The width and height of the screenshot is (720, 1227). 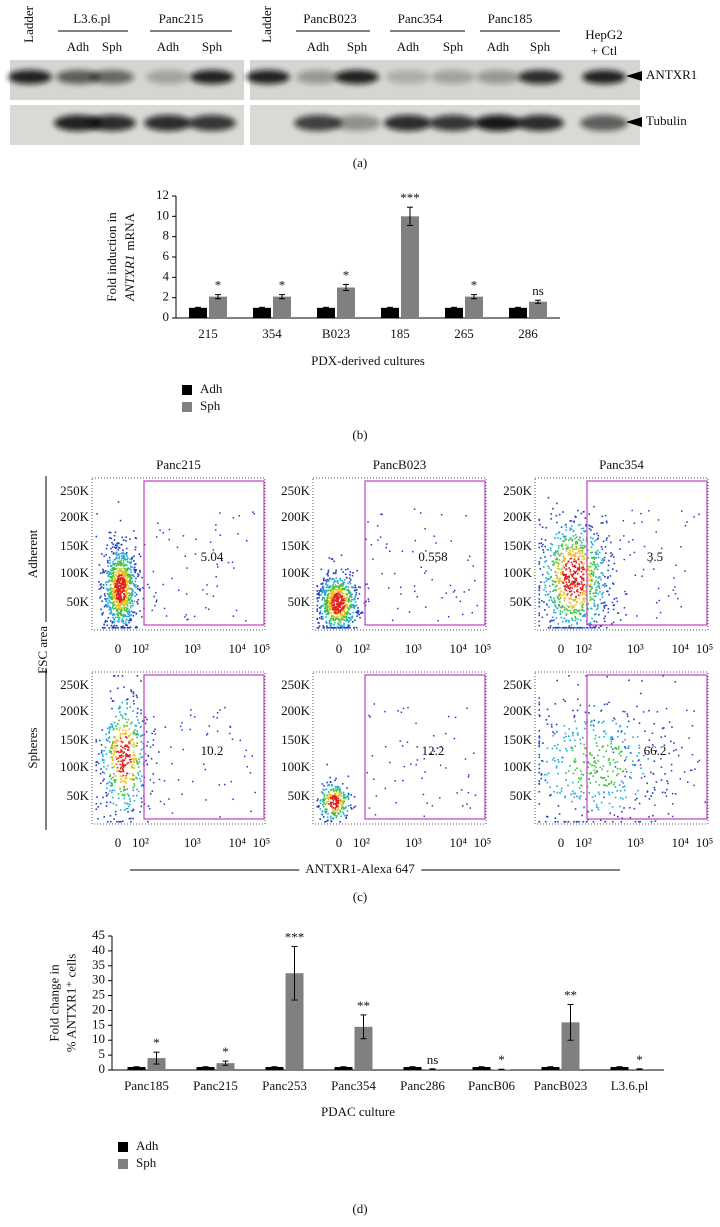 I want to click on y-tick-label: 35, so click(x=98, y=964).